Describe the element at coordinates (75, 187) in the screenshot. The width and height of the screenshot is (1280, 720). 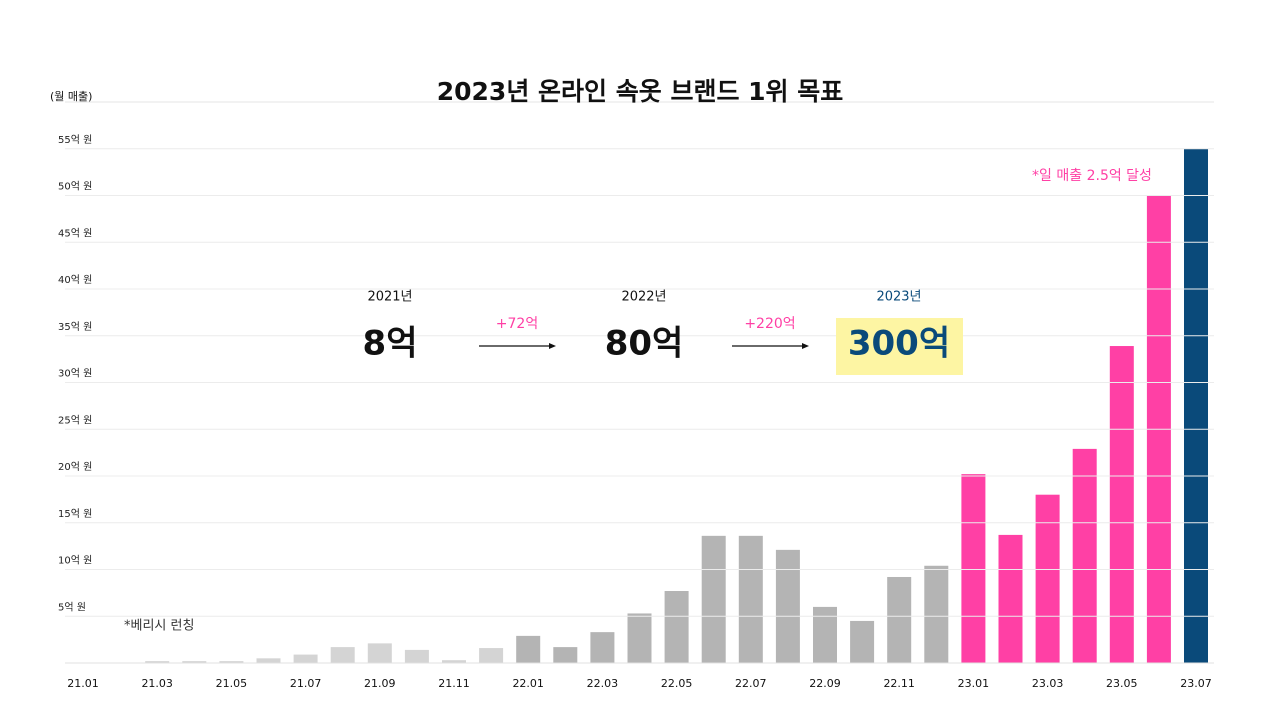
I see `y-tick-label: 50억 원` at that location.